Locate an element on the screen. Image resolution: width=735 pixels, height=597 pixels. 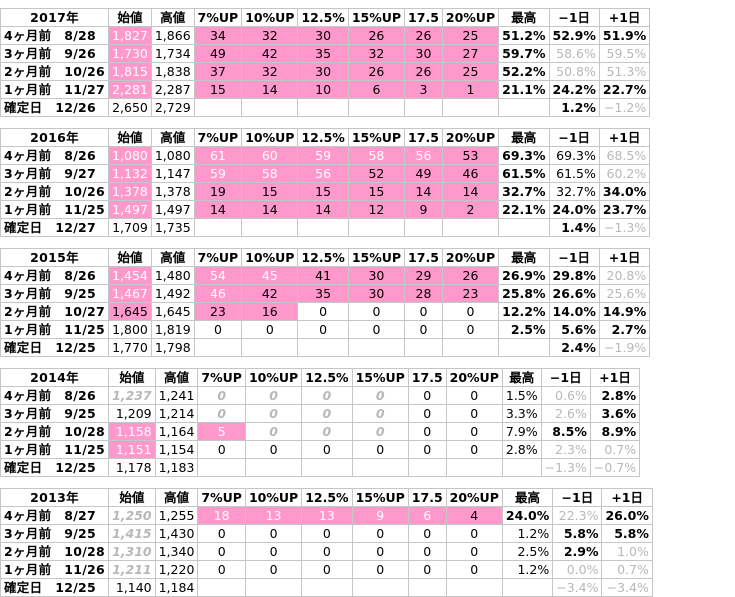
table-cell: 21.1% is located at coordinates (524, 89).